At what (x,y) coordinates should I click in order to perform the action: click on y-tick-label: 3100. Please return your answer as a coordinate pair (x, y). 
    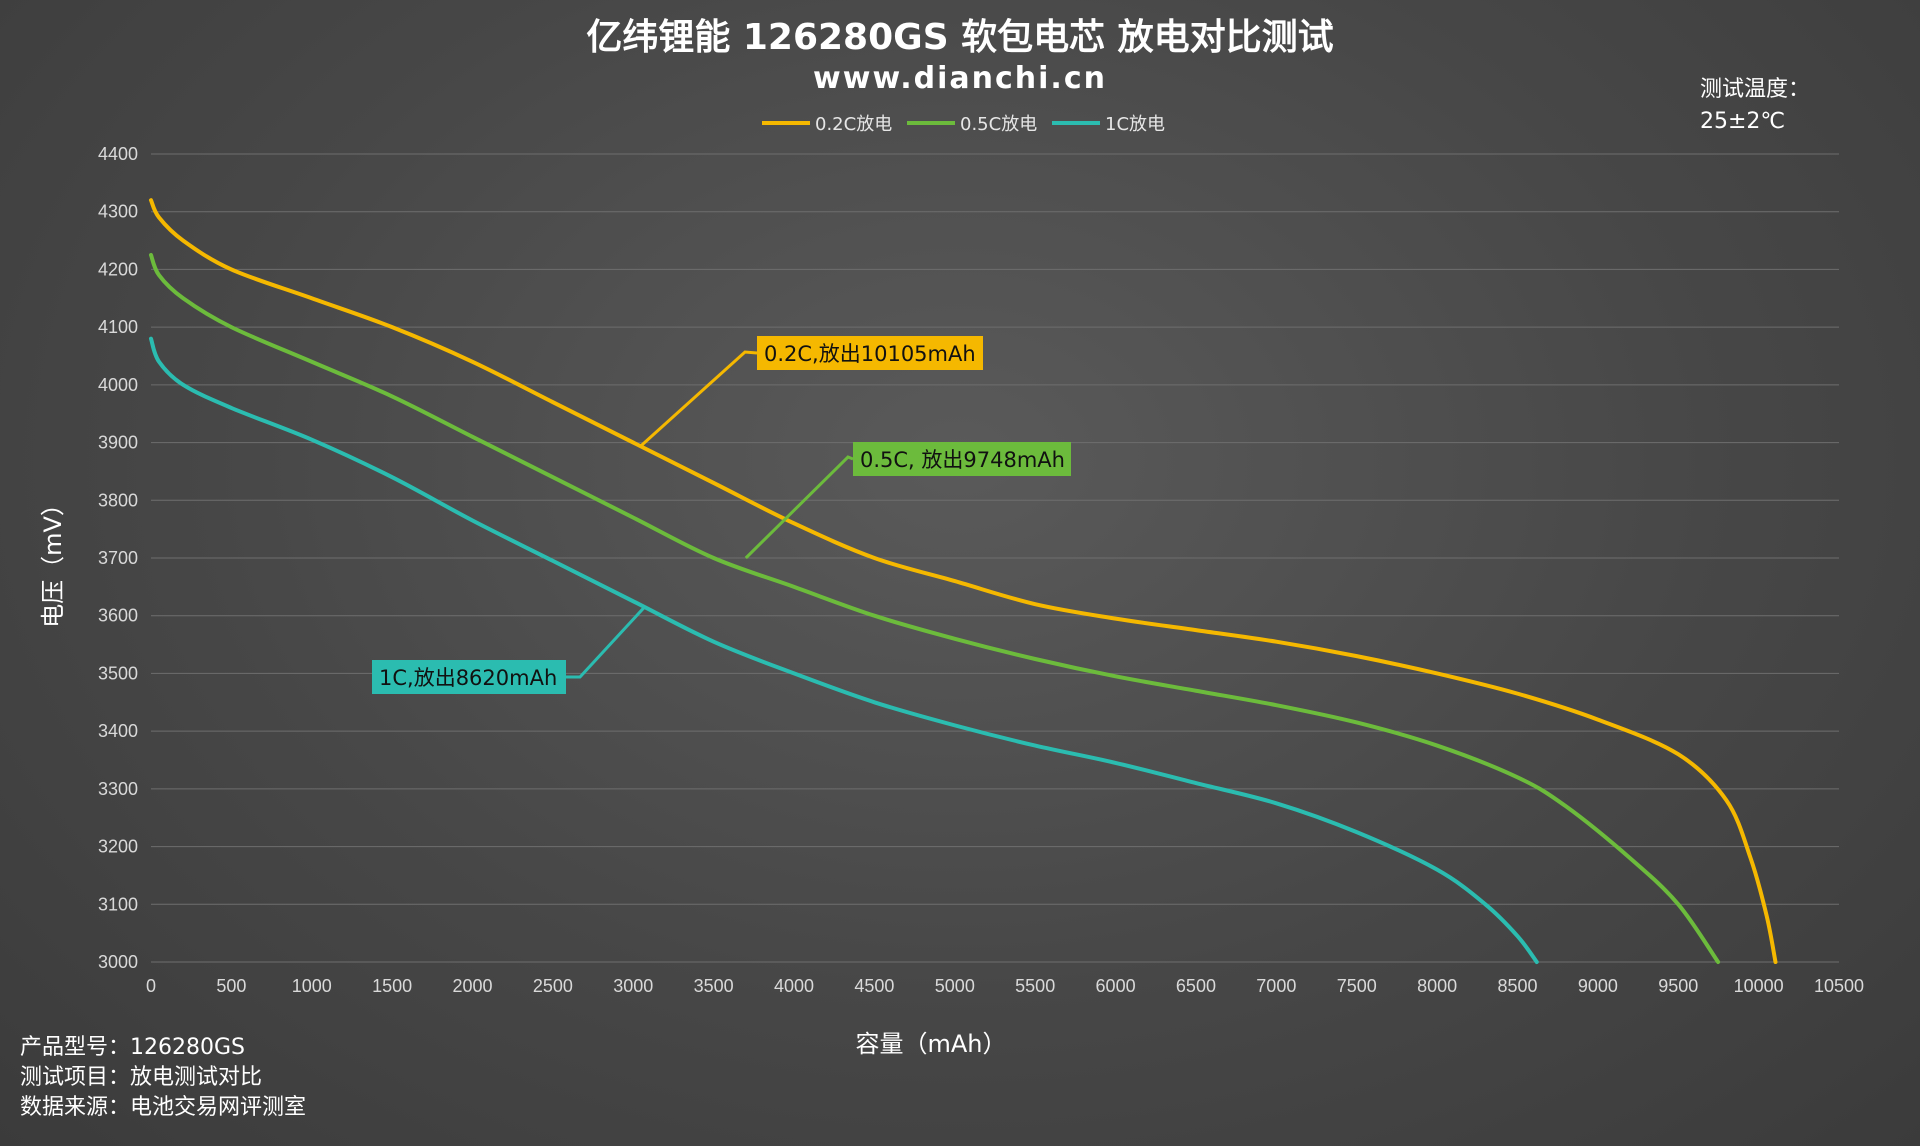
    Looking at the image, I should click on (118, 904).